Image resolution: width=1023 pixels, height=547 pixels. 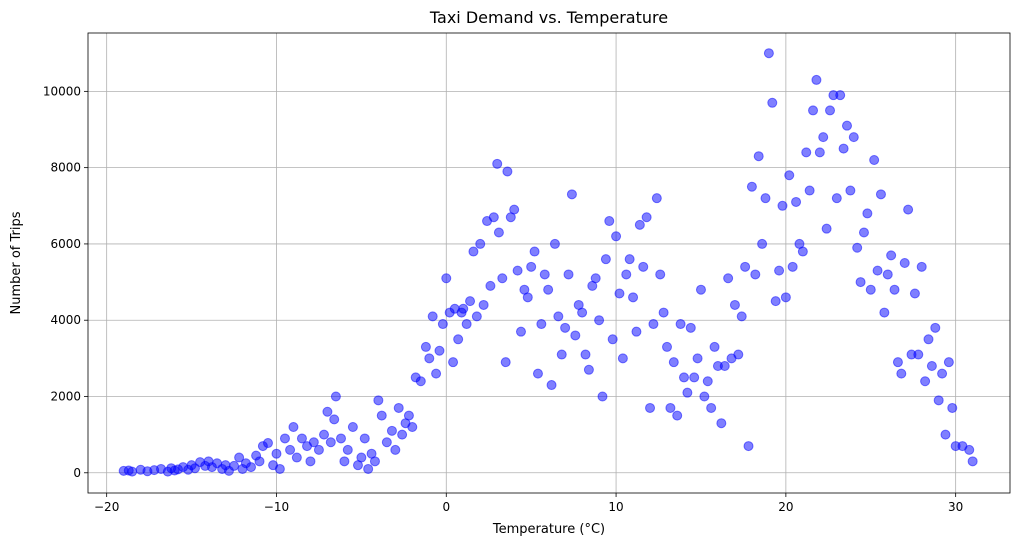 What do you see at coordinates (65, 320) in the screenshot?
I see `y-tick-label: 4000` at bounding box center [65, 320].